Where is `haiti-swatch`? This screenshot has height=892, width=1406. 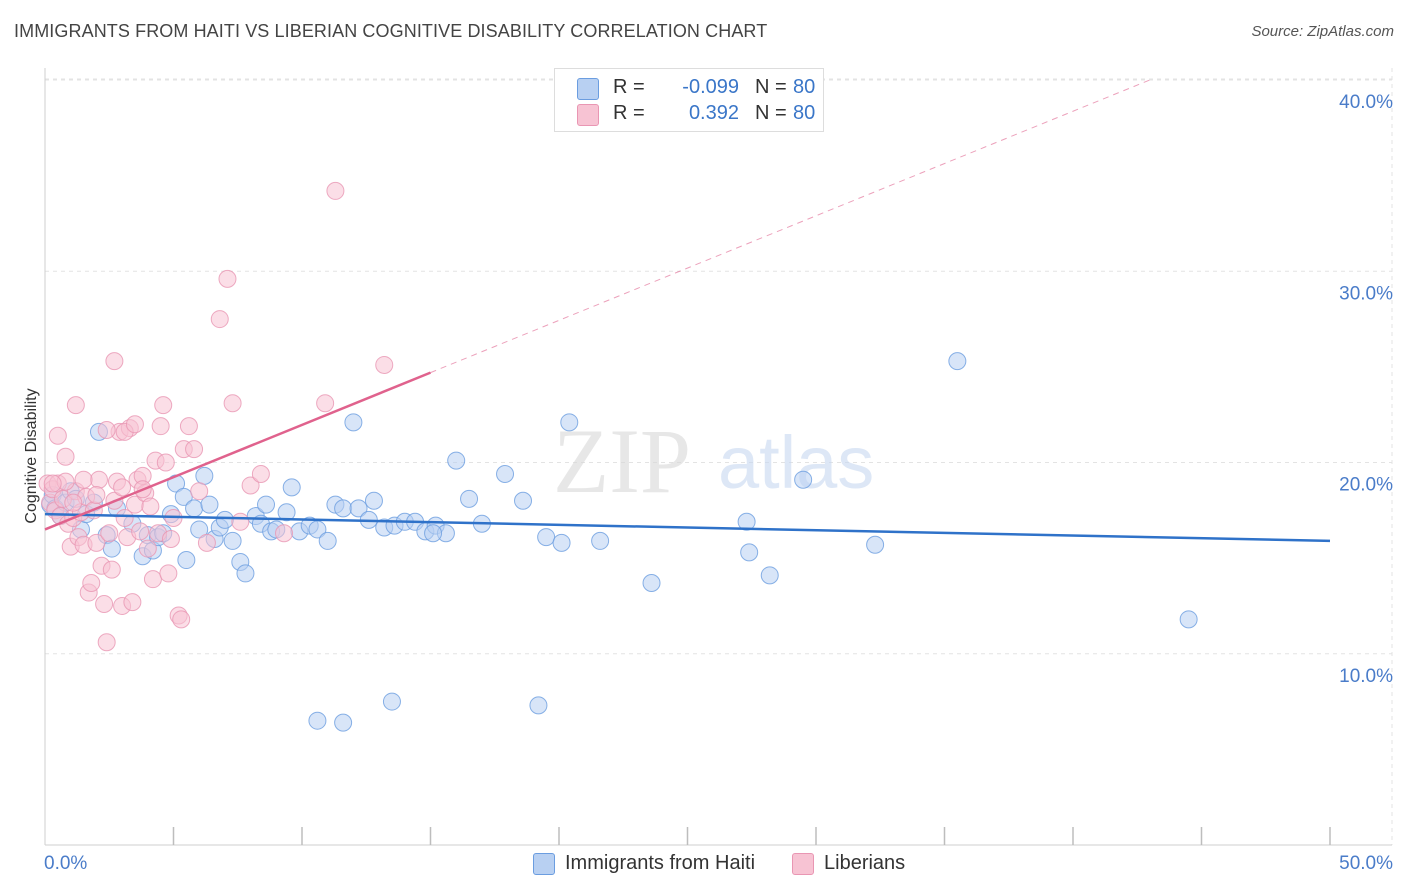 haiti-swatch is located at coordinates (588, 89).